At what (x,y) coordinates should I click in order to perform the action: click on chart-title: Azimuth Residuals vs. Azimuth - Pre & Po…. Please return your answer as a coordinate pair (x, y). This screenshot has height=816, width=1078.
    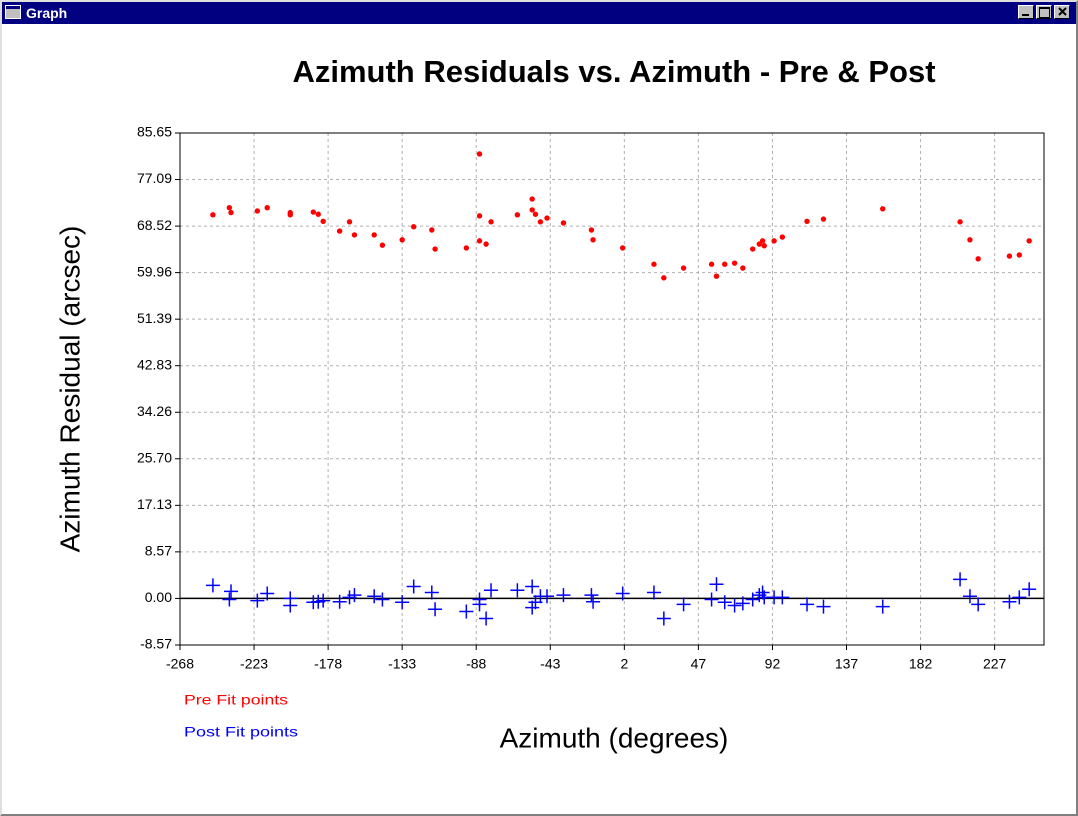
    Looking at the image, I should click on (613, 71).